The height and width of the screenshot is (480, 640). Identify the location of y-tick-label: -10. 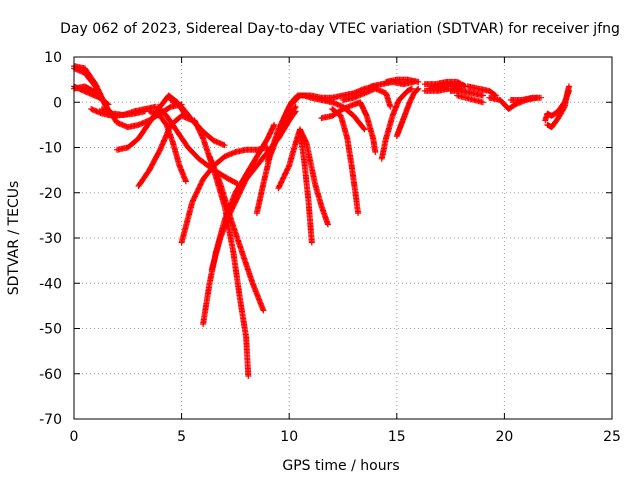
(50, 149).